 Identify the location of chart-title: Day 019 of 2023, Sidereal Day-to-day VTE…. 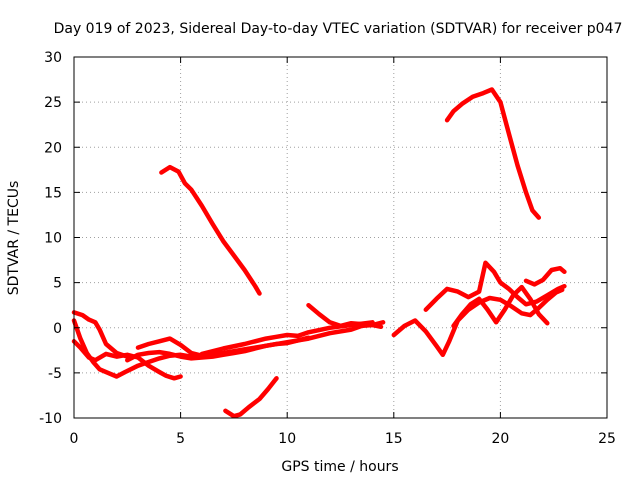
(338, 29).